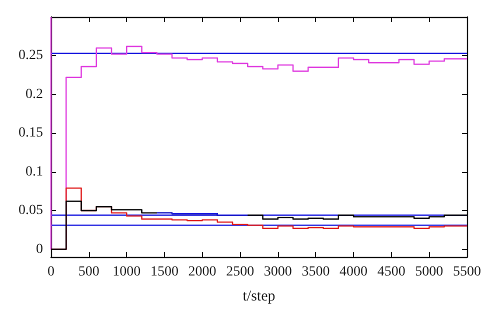 This screenshot has height=323, width=500. What do you see at coordinates (34, 94) in the screenshot?
I see `y-tick-label: 0.2` at bounding box center [34, 94].